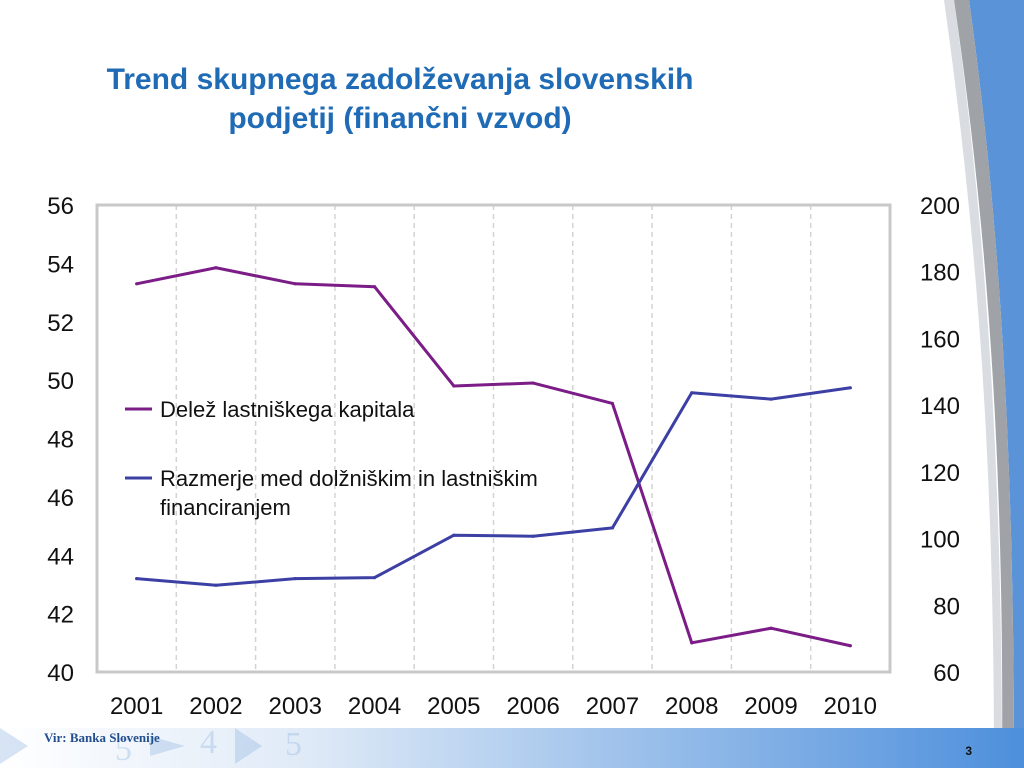  Describe the element at coordinates (453, 706) in the screenshot. I see `x-tick-label: 2005` at that location.